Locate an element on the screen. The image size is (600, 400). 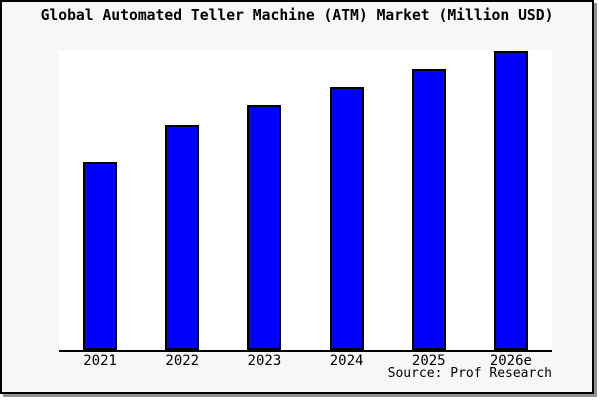
bar-2025 is located at coordinates (428, 209).